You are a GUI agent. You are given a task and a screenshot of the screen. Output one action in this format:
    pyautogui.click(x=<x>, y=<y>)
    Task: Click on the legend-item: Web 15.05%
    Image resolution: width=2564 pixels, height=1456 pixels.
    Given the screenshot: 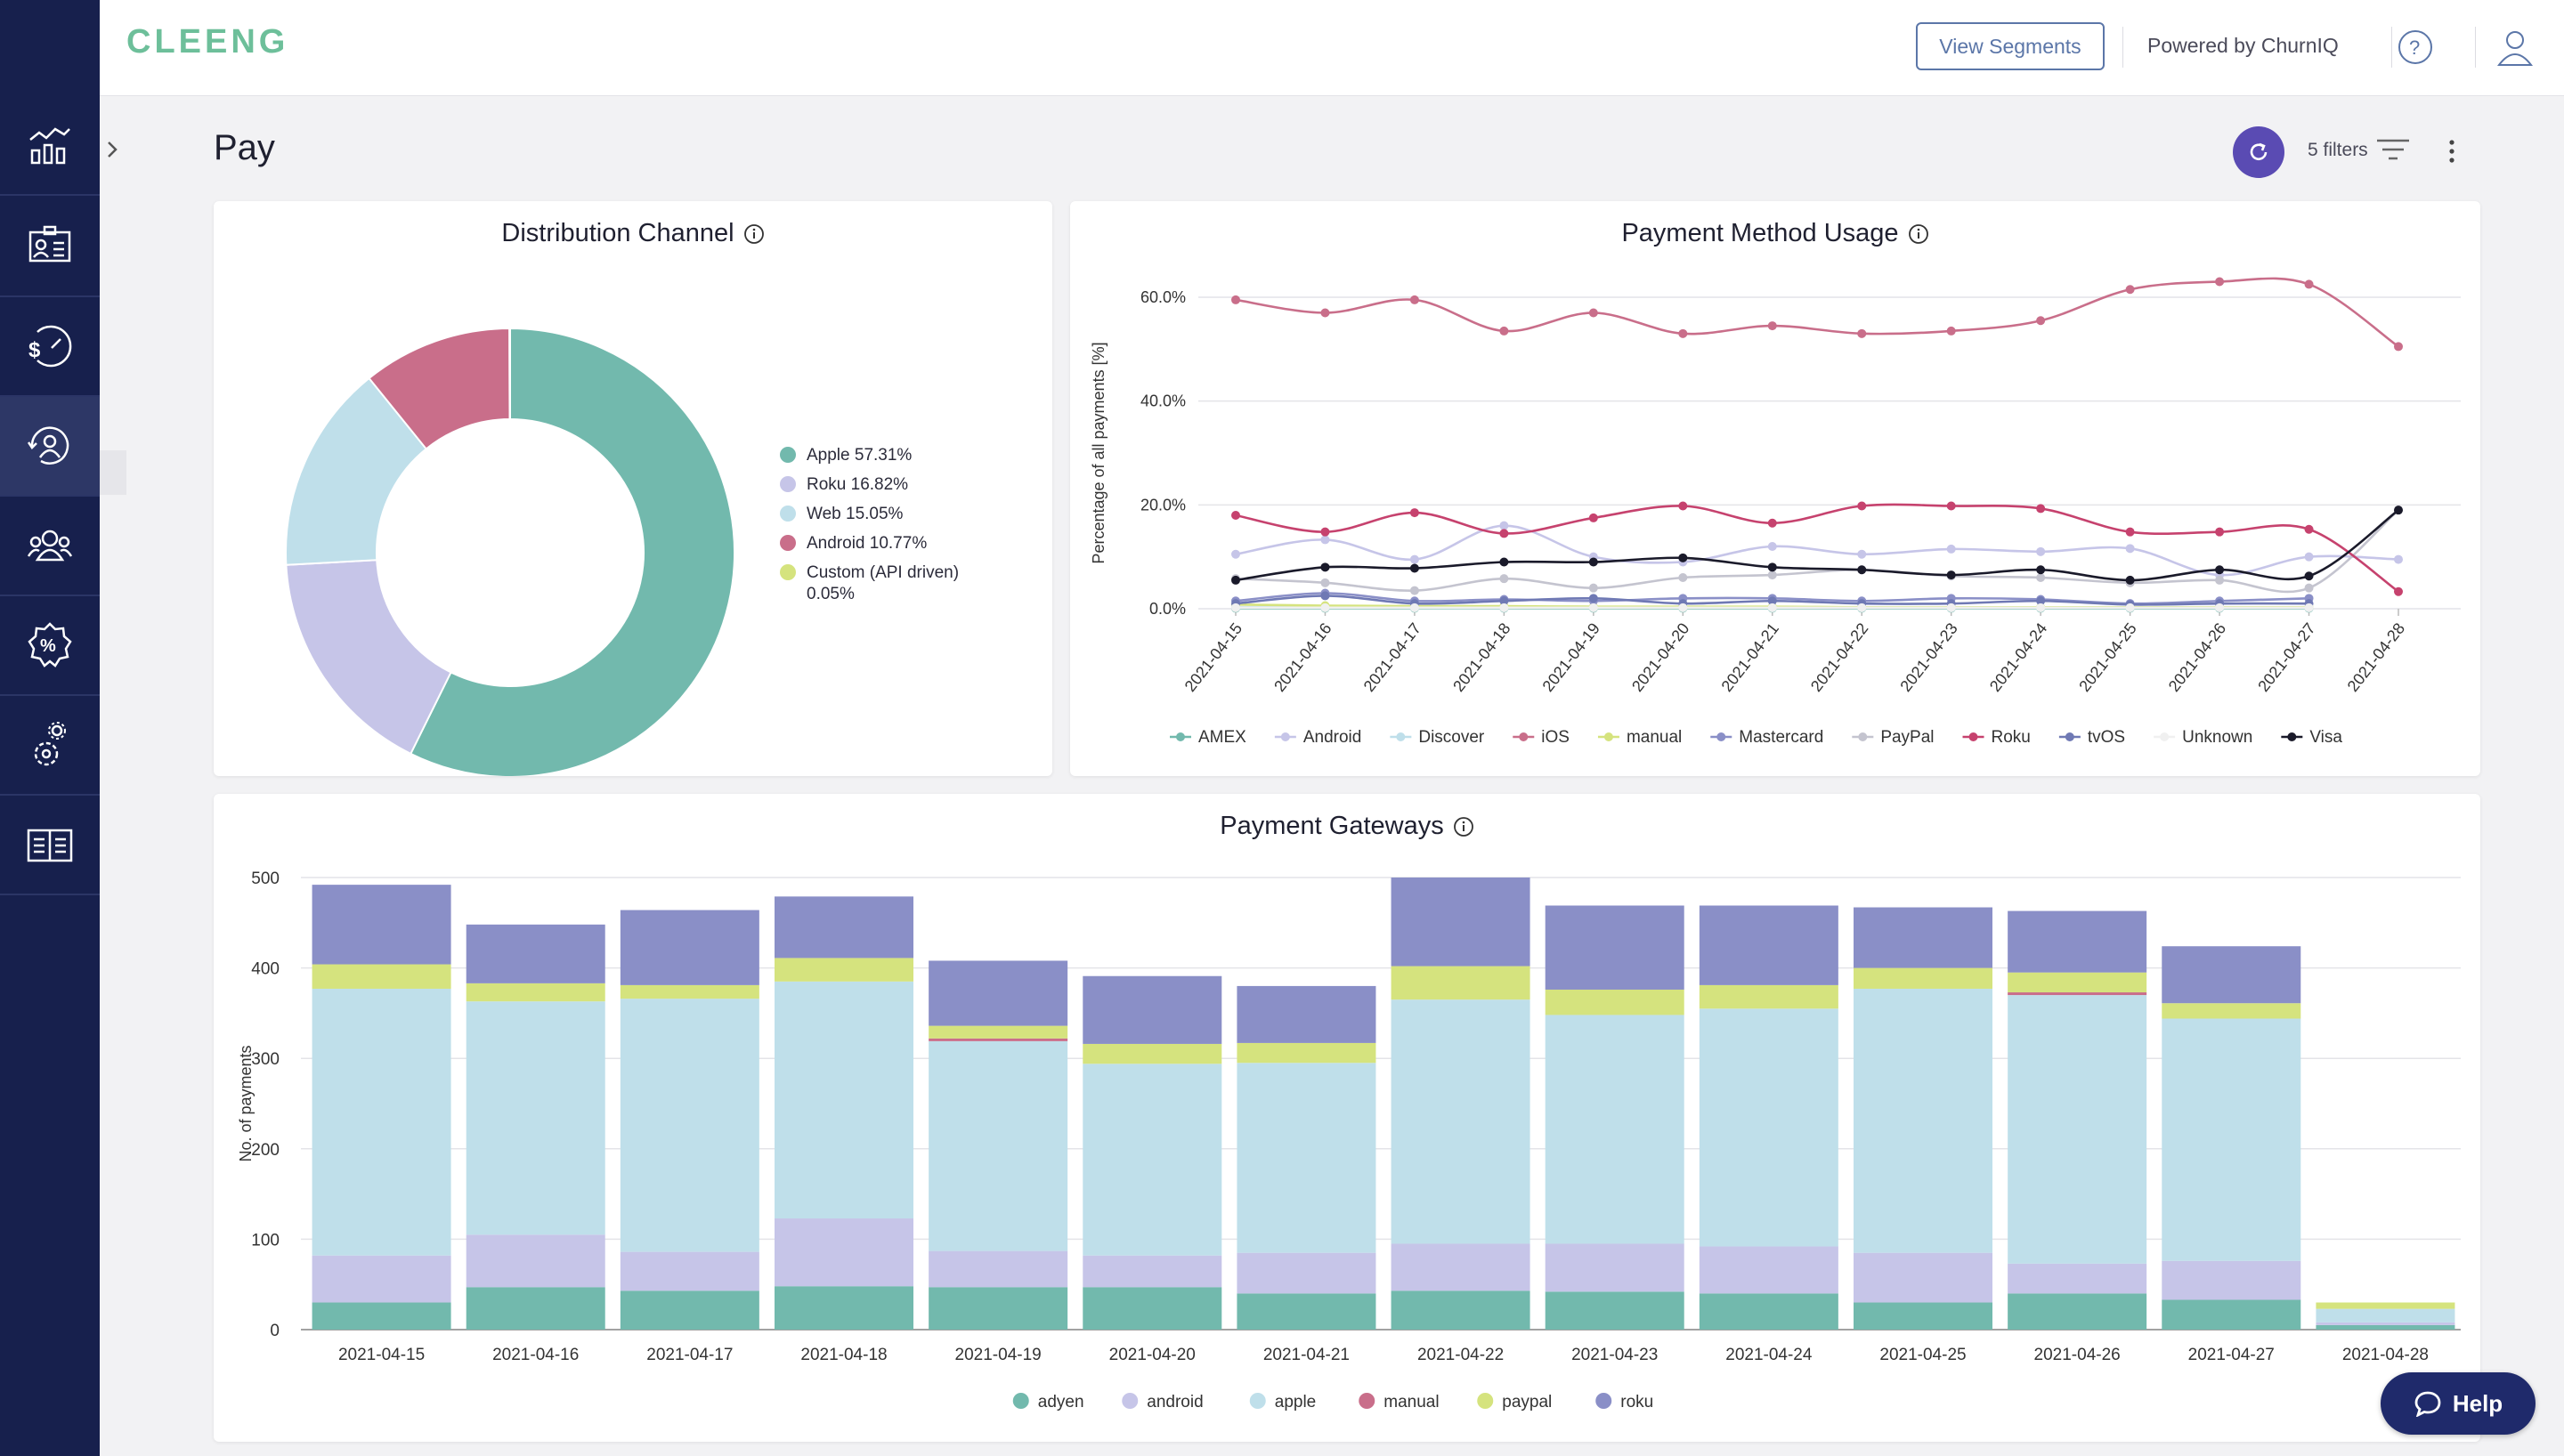 What is the action you would take?
    pyautogui.click(x=882, y=514)
    